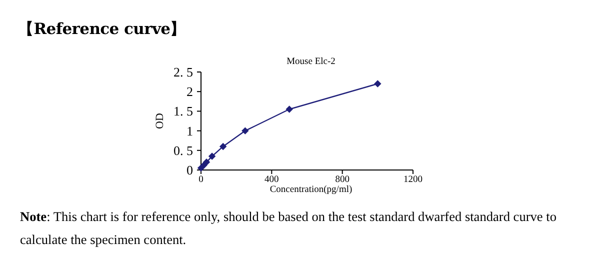 This screenshot has width=600, height=265. I want to click on x-tick-label: 400, so click(272, 180).